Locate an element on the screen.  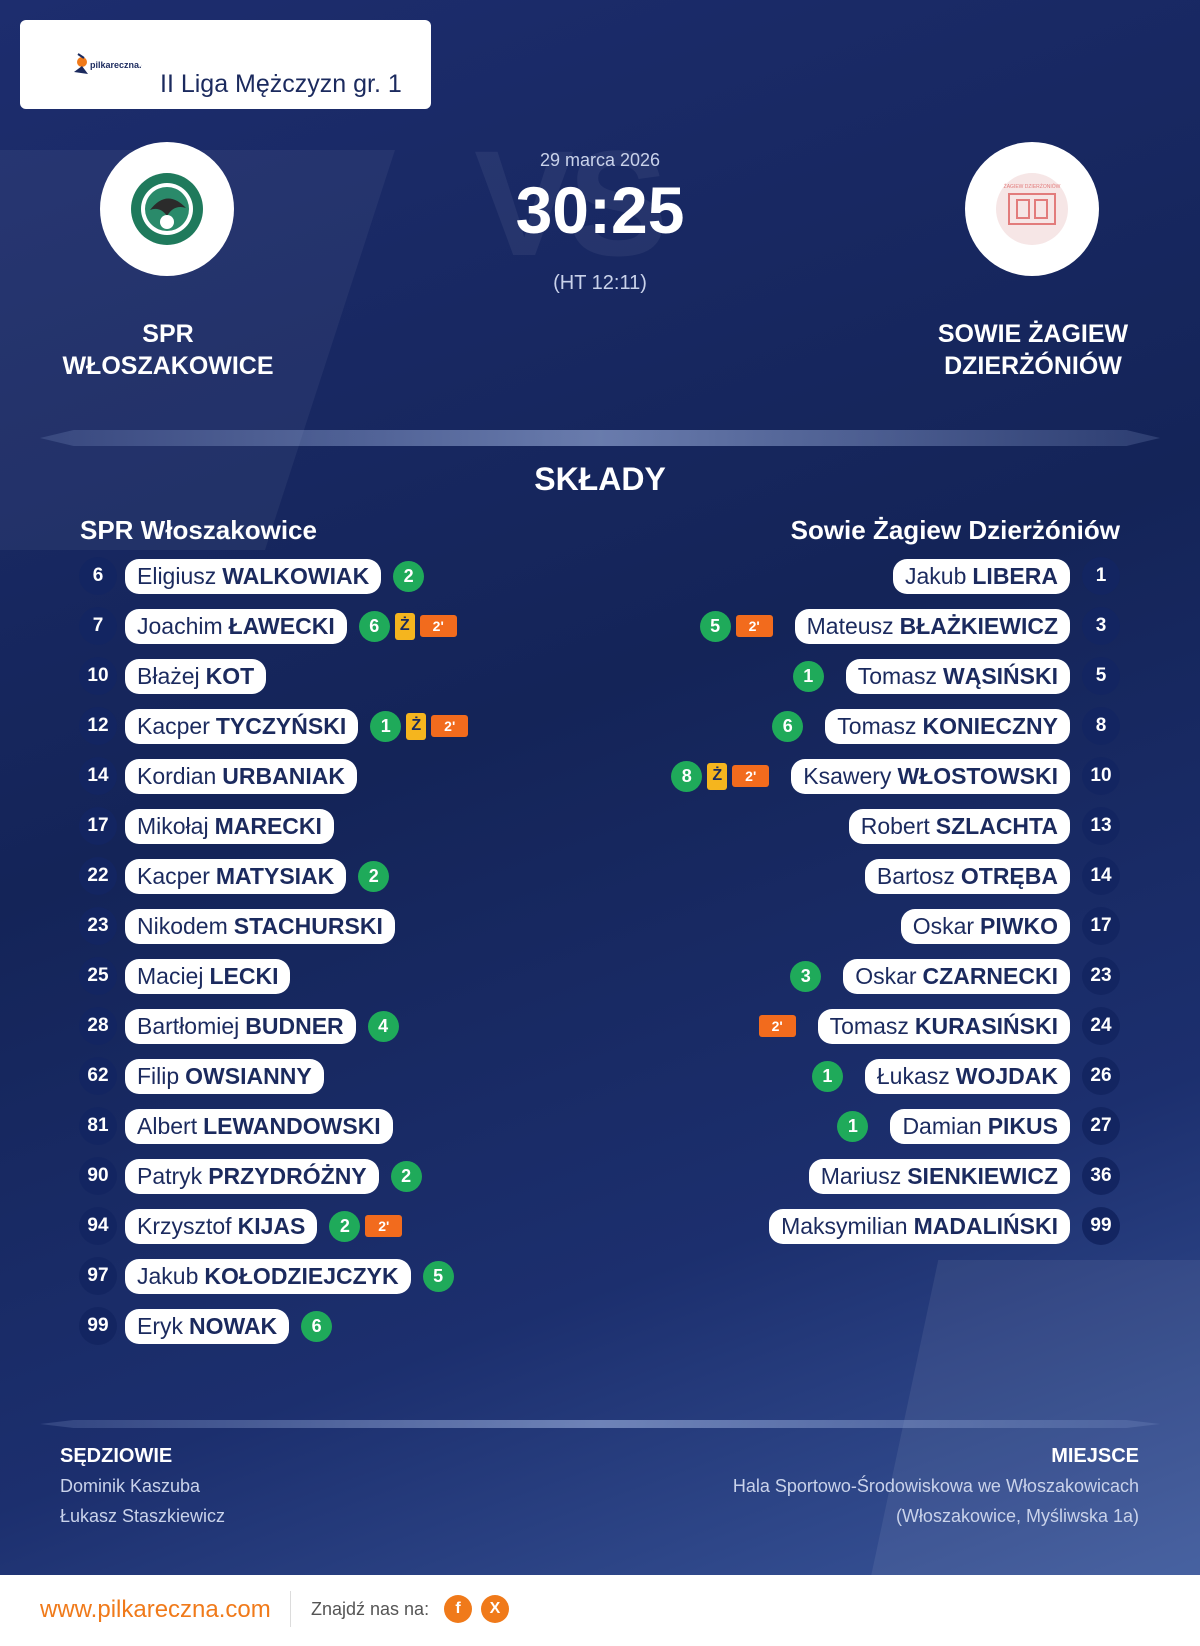
player-last-name: MATYSIAK is located at coordinates (275, 875).